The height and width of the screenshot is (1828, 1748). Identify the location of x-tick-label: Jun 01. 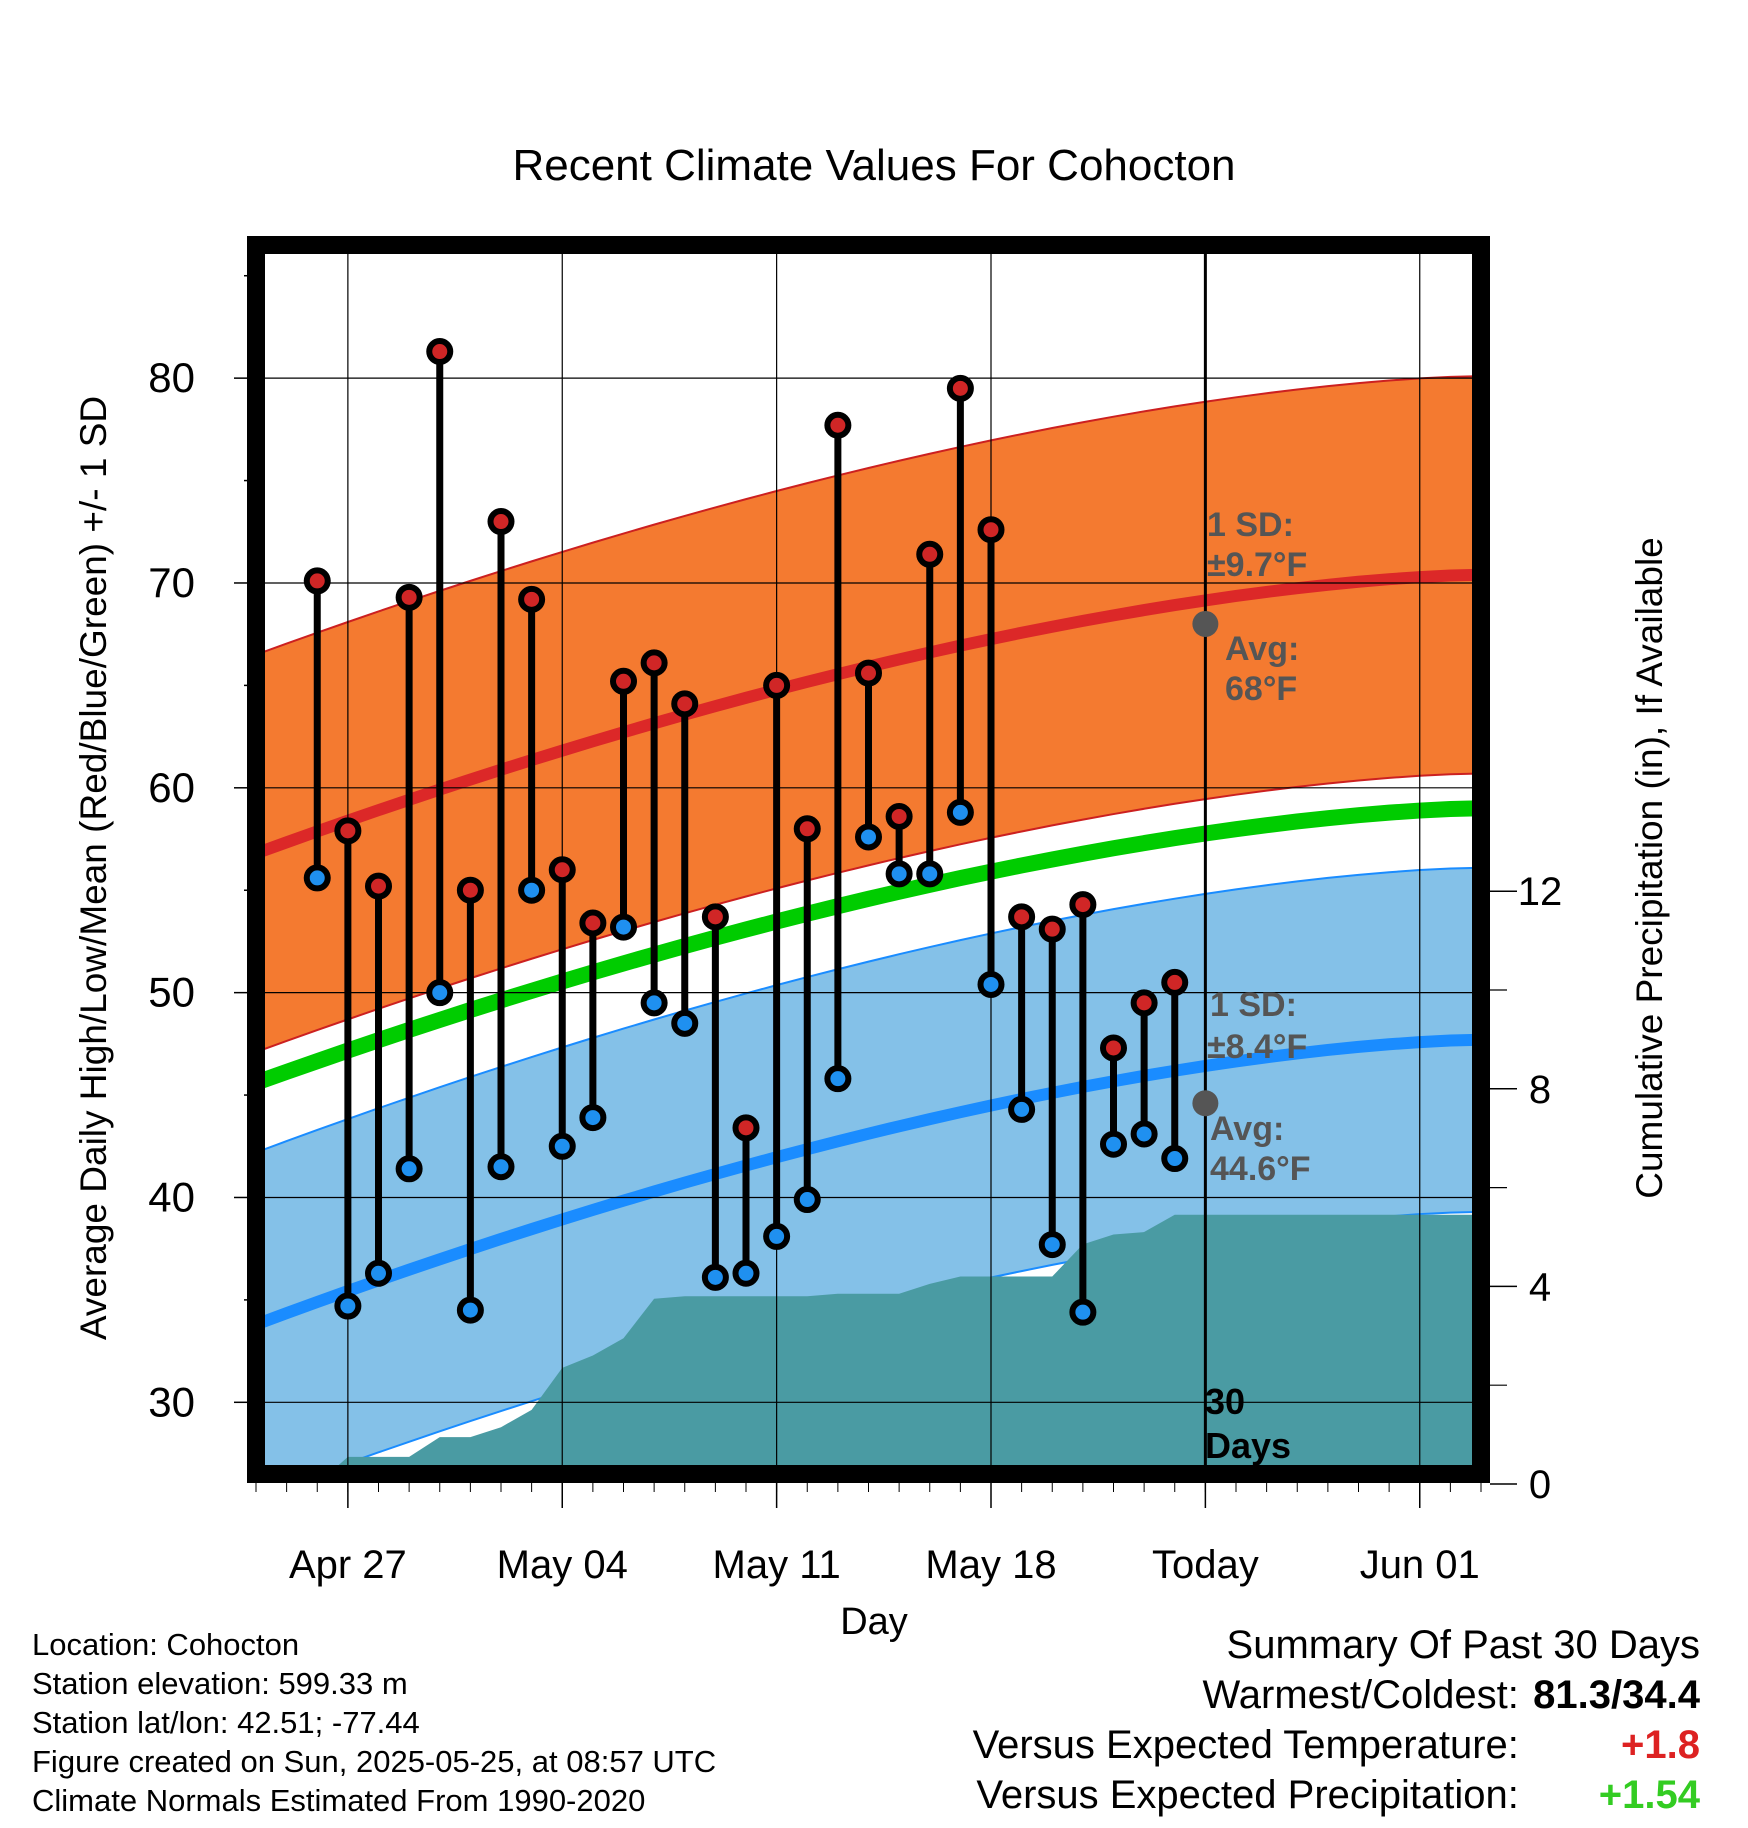
(1420, 1565).